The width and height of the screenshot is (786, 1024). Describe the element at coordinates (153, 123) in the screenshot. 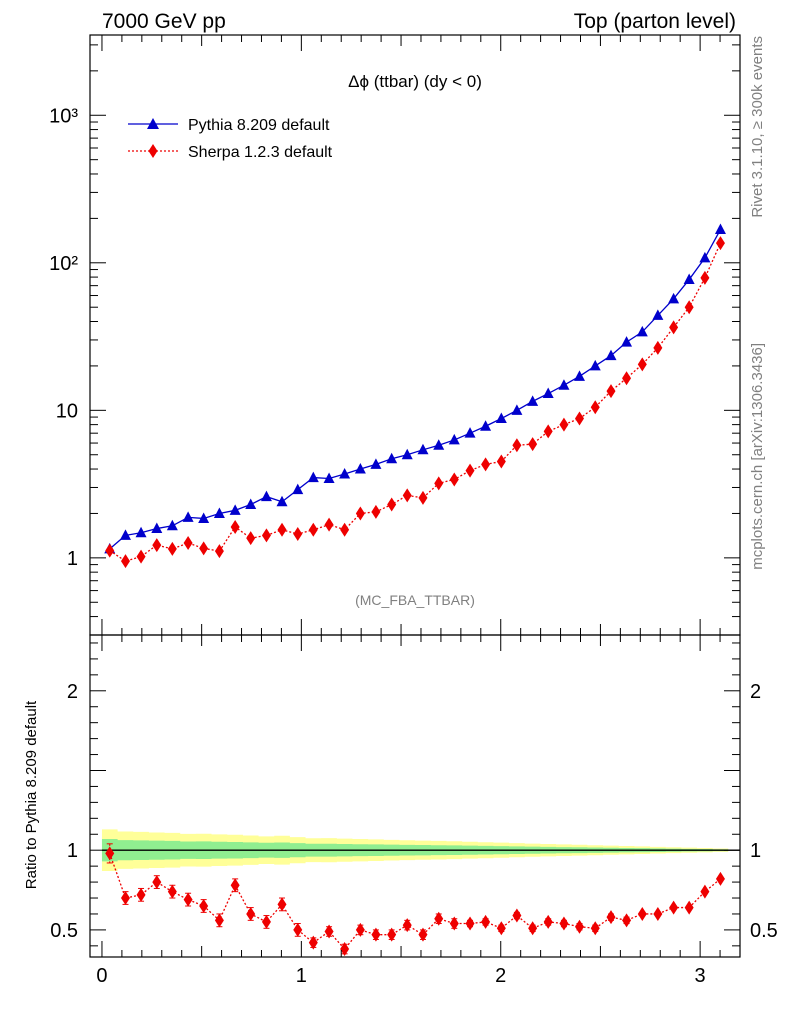

I see `legend-marker-pythia` at that location.